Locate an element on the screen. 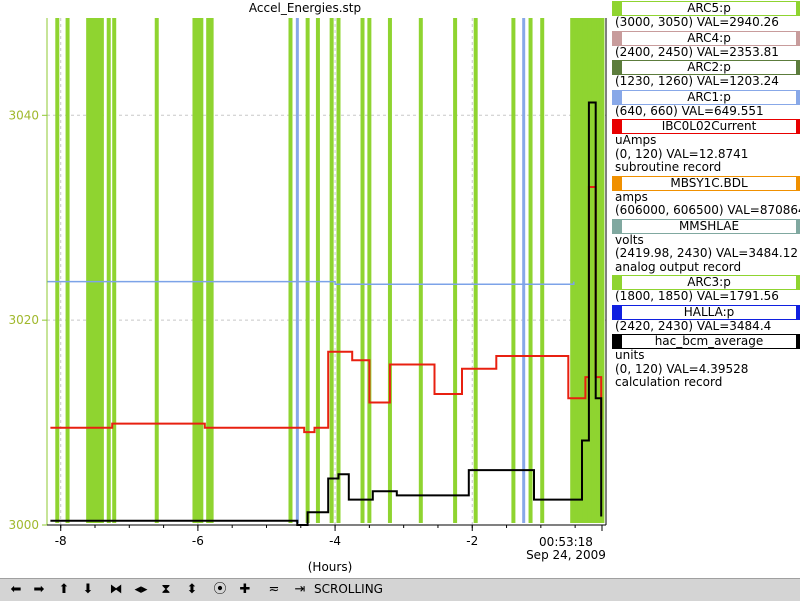 Image resolution: width=800 pixels, height=601 pixels. legend-entry: HALLA:p (2420, 2430) VAL=3484.4 is located at coordinates (706, 319).